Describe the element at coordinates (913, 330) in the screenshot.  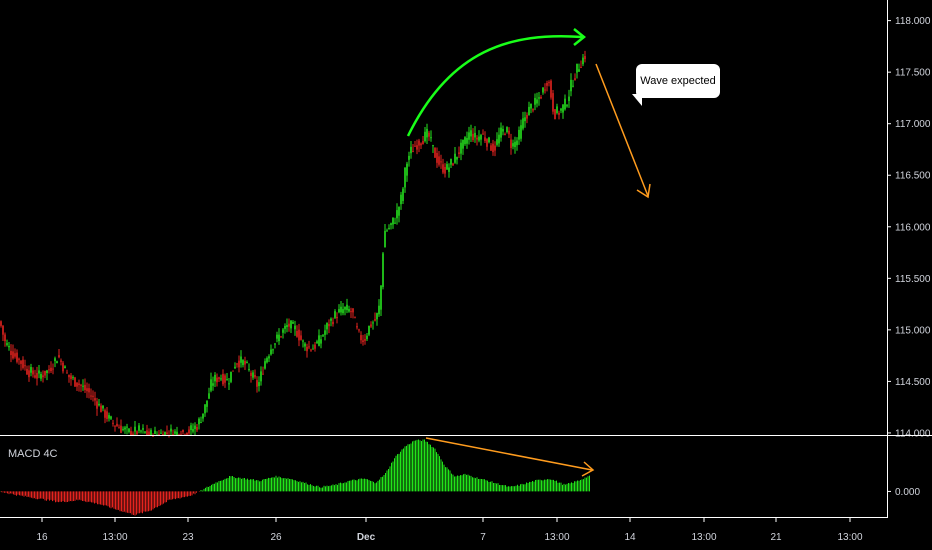
I see `price-tick-label: 115.000` at that location.